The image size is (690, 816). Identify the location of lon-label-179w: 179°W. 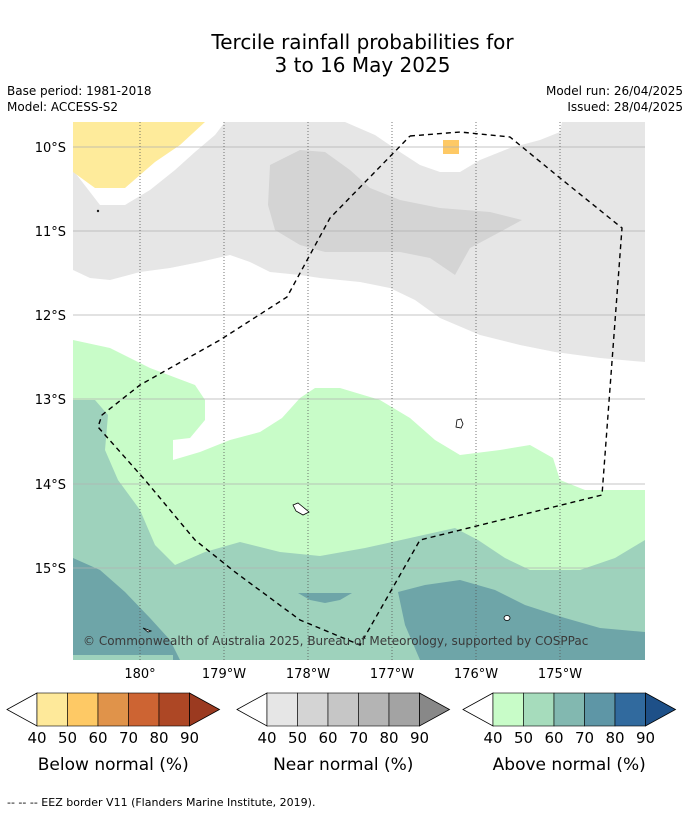
(224, 674).